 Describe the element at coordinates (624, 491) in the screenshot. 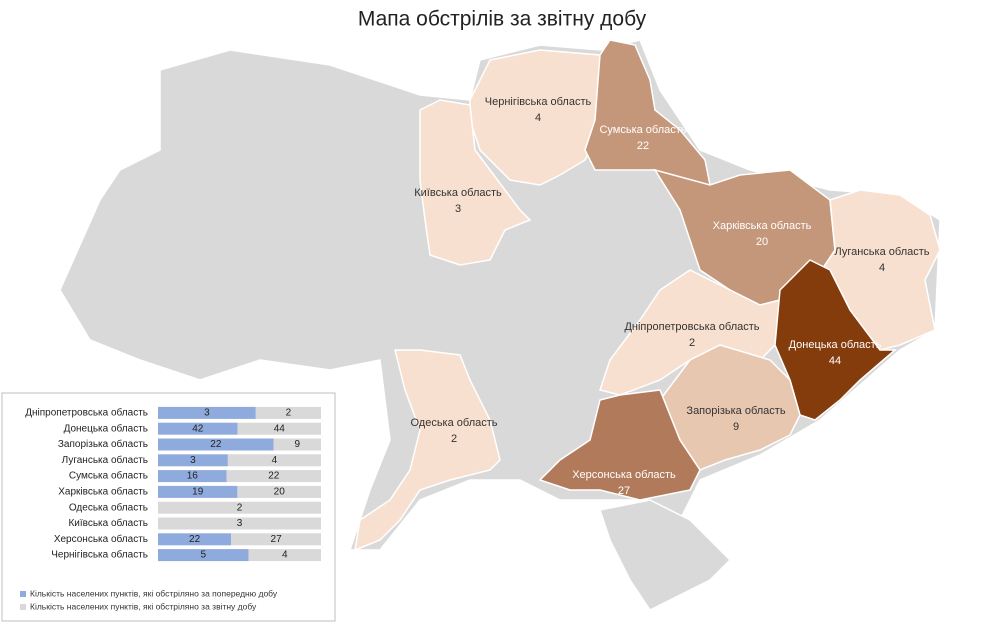

I see `region-value: 27` at that location.